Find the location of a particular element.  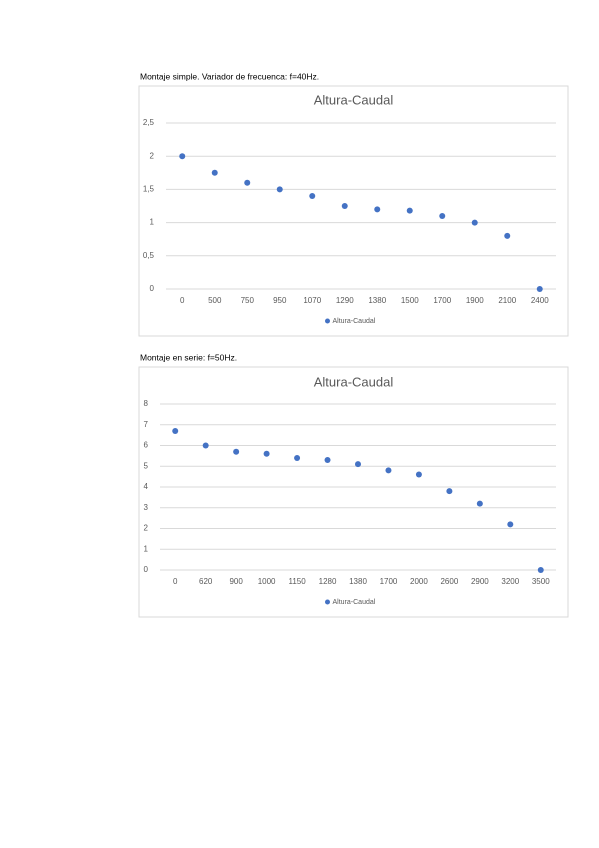

x-tick-label: 1070 is located at coordinates (312, 300).